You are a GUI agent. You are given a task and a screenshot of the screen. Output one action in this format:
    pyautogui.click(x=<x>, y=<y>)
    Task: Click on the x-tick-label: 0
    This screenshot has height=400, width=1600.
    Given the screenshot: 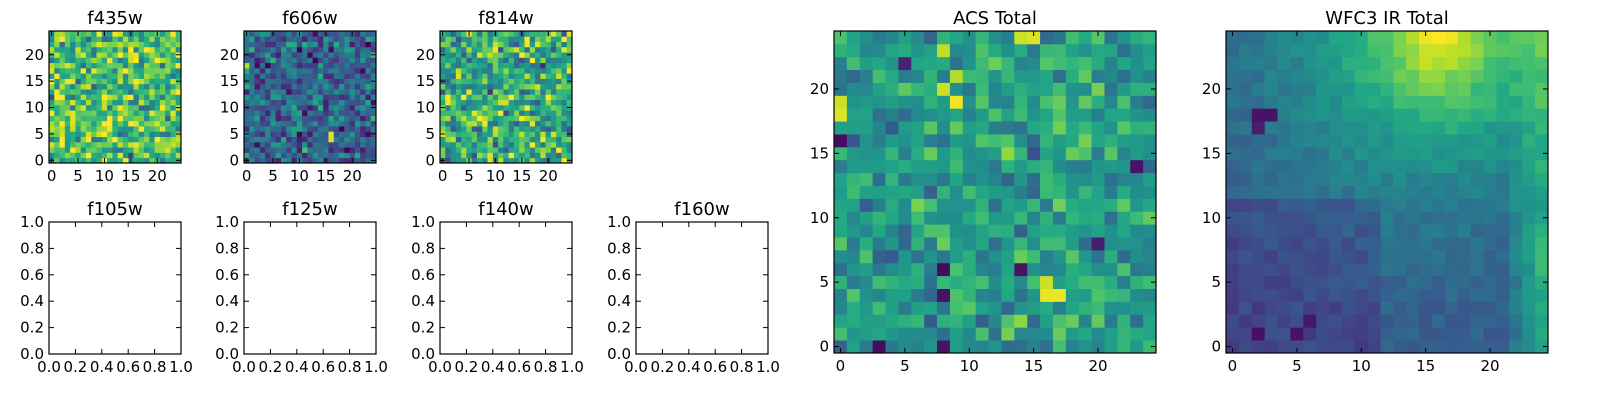 What is the action you would take?
    pyautogui.click(x=841, y=366)
    